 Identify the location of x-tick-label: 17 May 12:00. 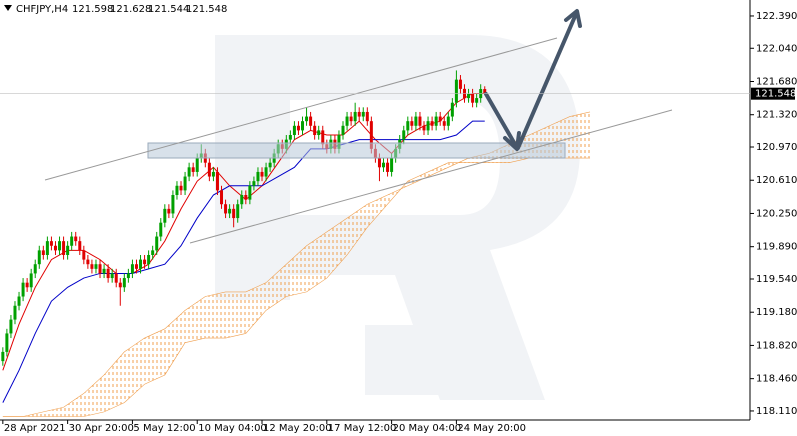
(362, 428).